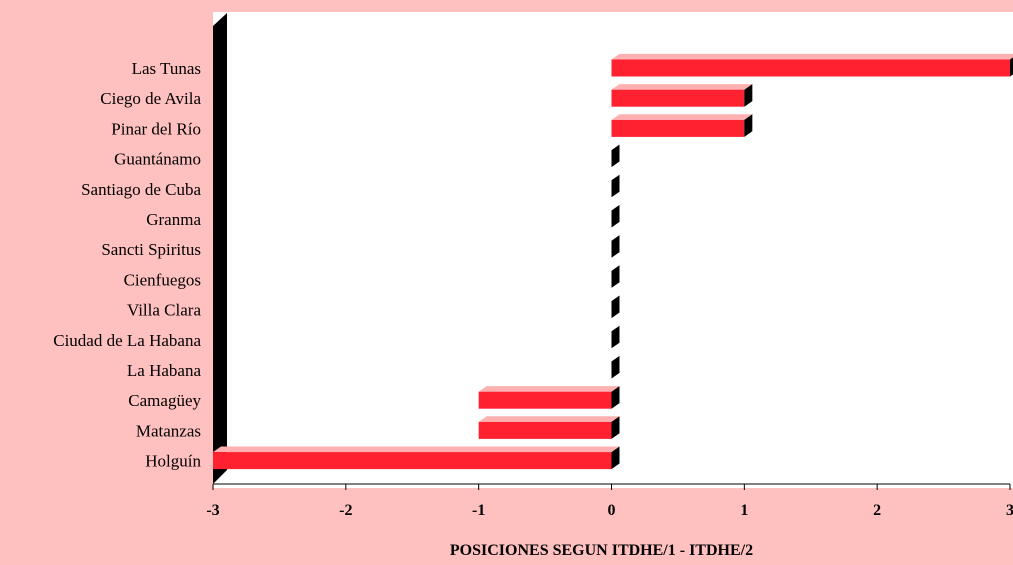 This screenshot has width=1013, height=565. I want to click on category-label: Cienfuegos, so click(162, 279).